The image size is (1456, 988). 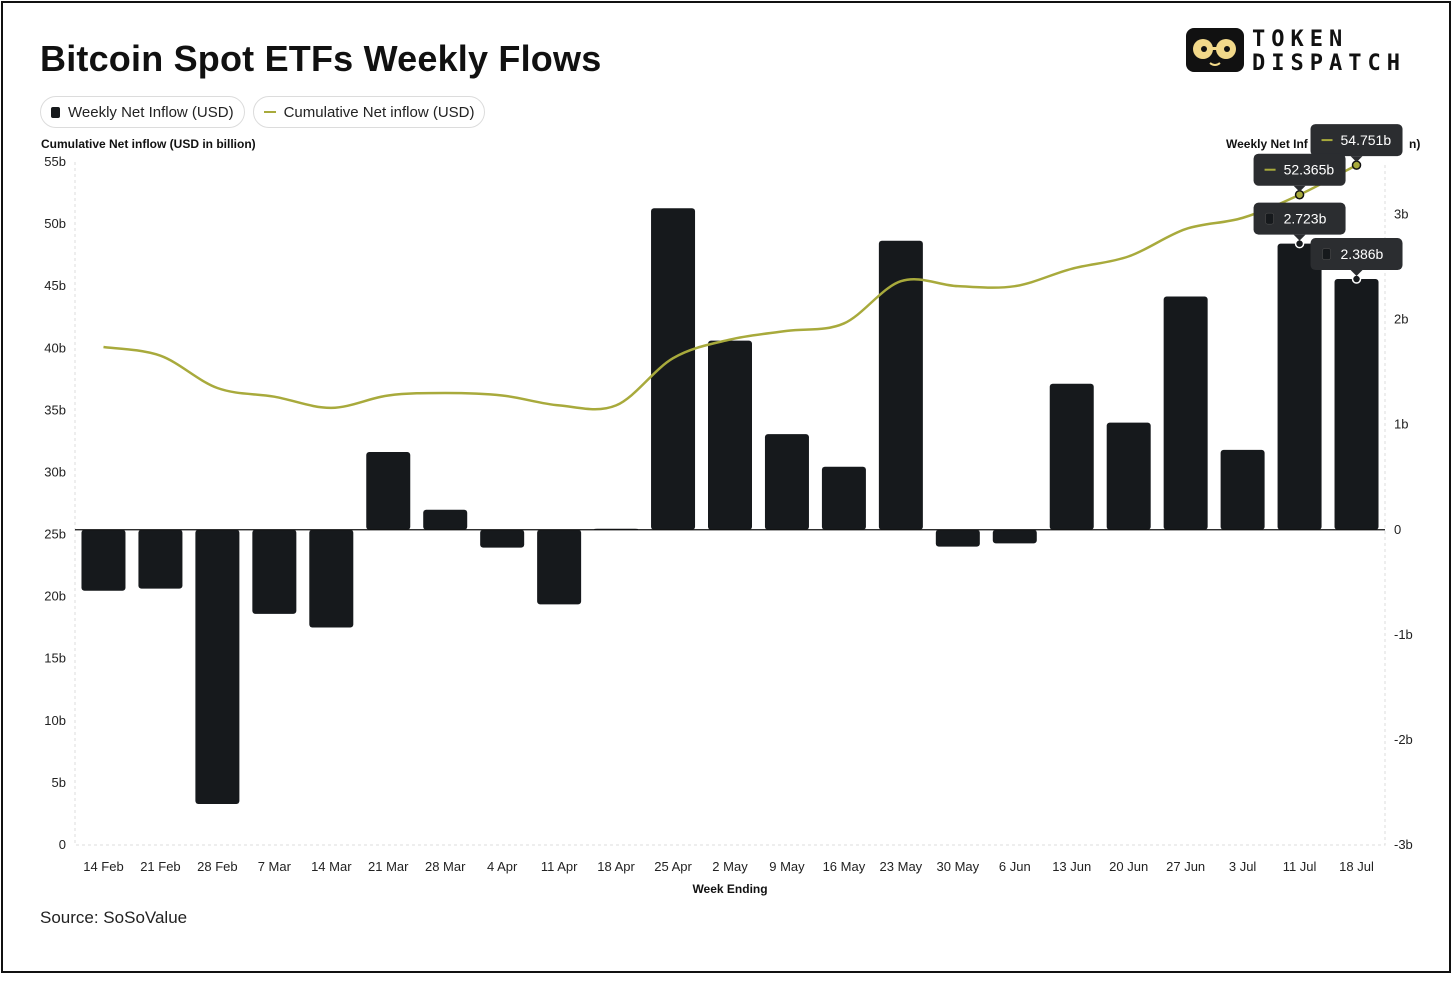 I want to click on x-axis-tick-label: 21 Feb, so click(x=160, y=866).